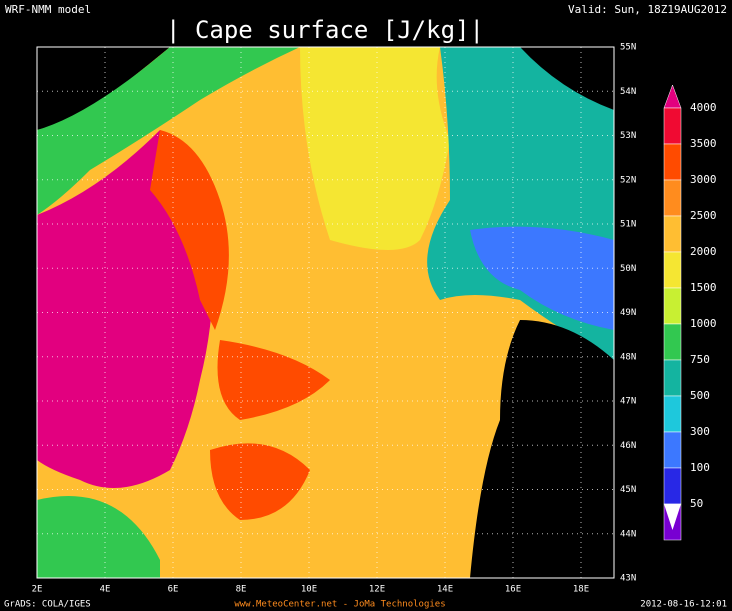 The width and height of the screenshot is (732, 611). What do you see at coordinates (628, 313) in the screenshot?
I see `lat-label: 49N` at bounding box center [628, 313].